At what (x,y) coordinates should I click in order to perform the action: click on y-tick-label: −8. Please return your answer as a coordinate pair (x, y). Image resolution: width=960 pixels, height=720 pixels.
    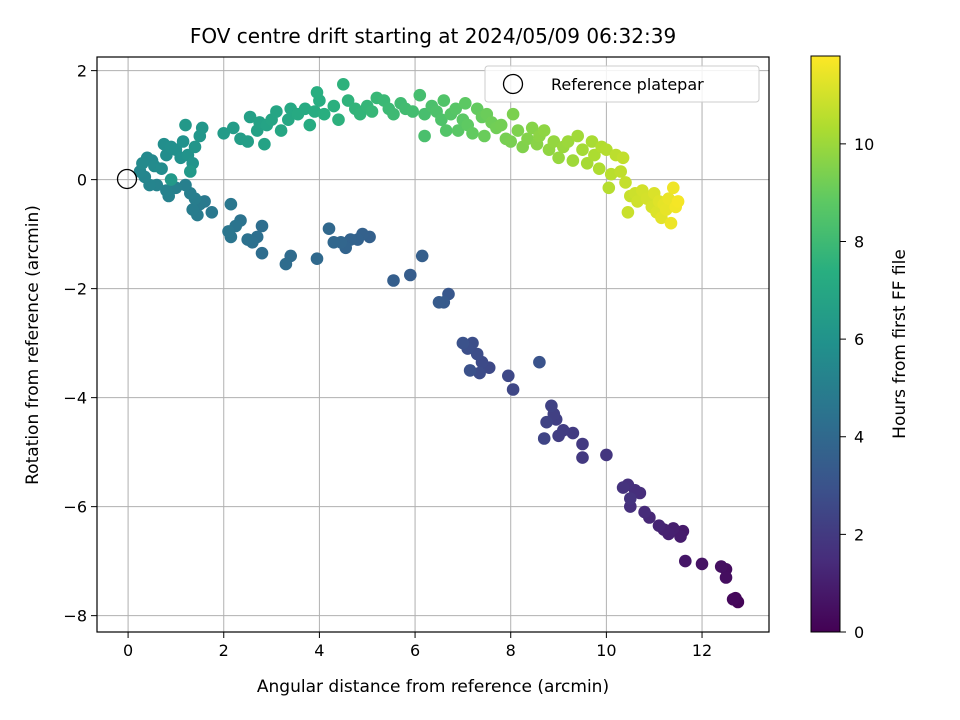
    Looking at the image, I should click on (75, 616).